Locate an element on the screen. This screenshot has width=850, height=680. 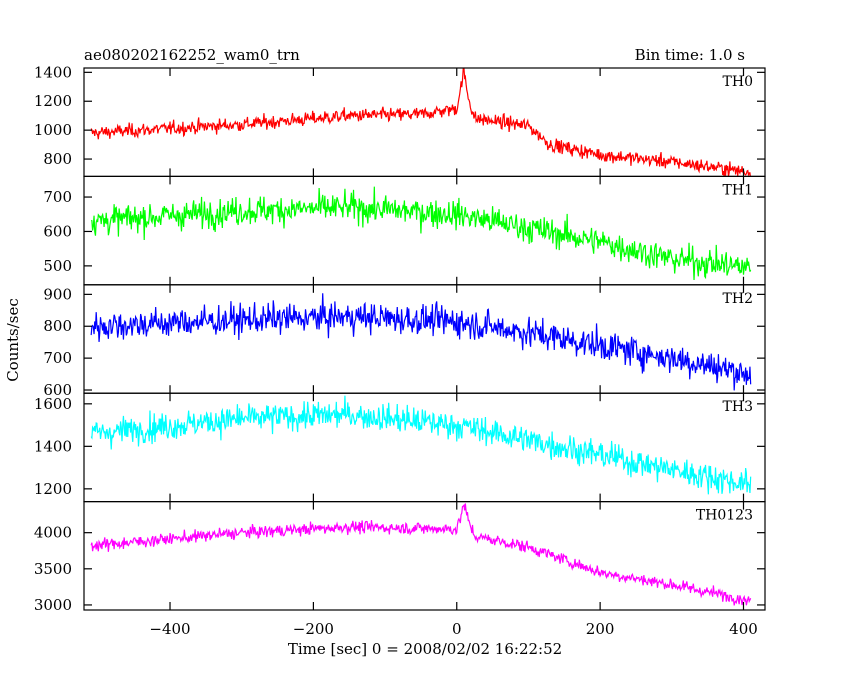
panel-label-th0: TH0 is located at coordinates (738, 82).